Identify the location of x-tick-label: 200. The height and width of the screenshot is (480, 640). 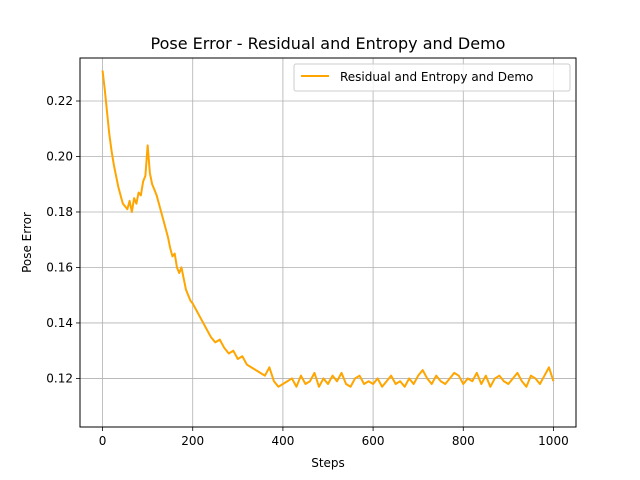
(192, 441).